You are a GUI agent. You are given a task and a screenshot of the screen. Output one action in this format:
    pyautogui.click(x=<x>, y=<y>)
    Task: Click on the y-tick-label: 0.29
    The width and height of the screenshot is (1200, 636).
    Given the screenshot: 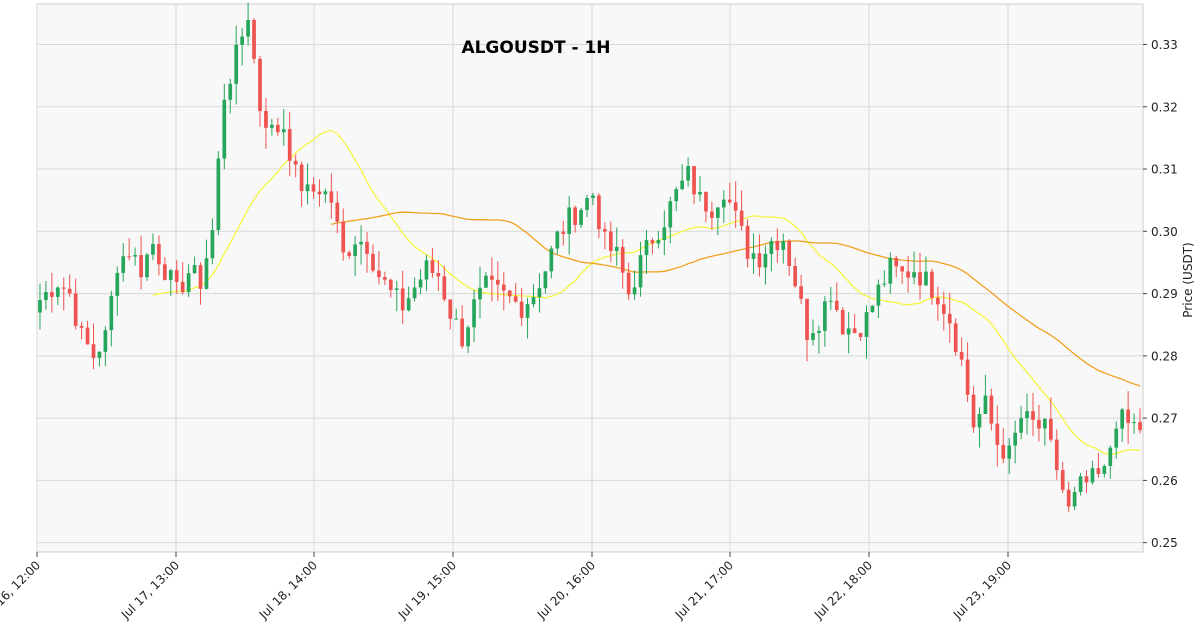 What is the action you would take?
    pyautogui.click(x=1164, y=294)
    